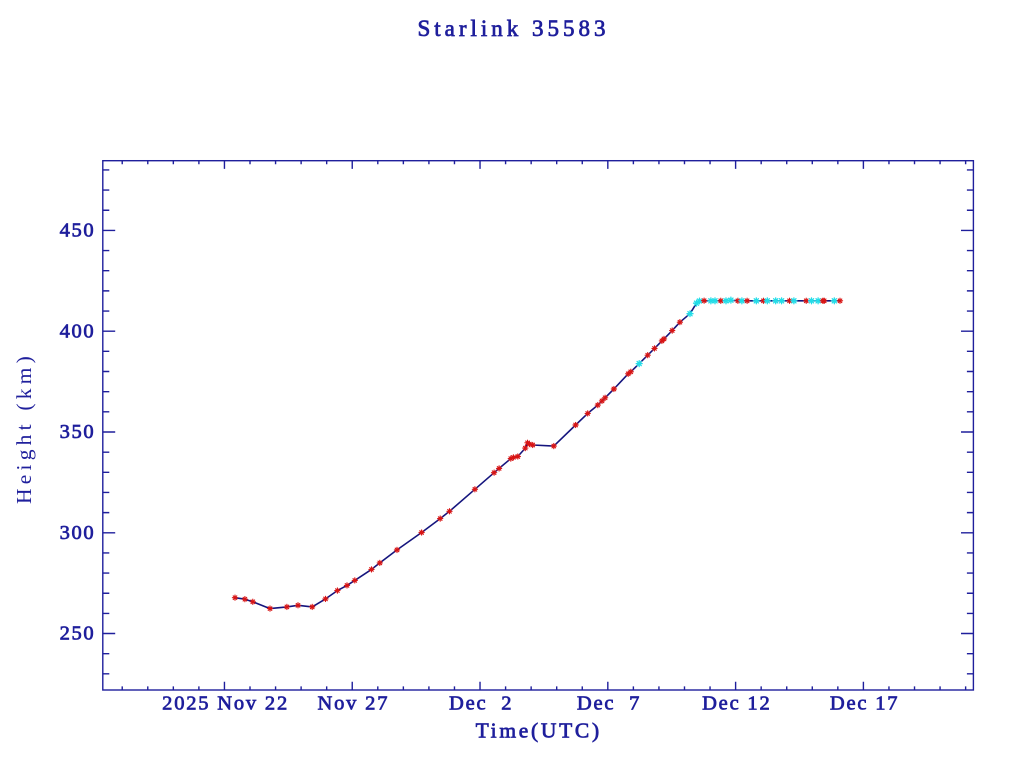  What do you see at coordinates (78, 432) in the screenshot?
I see `svg-text: 350` at bounding box center [78, 432].